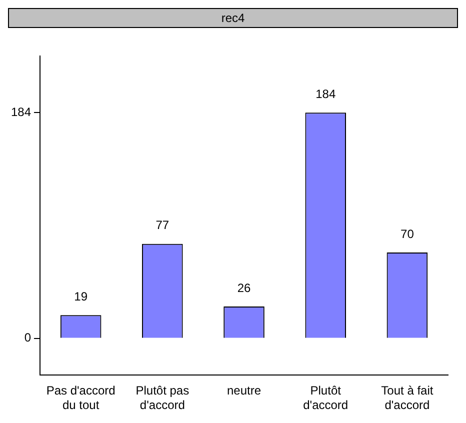  What do you see at coordinates (233, 18) in the screenshot?
I see `chart-title: rec4` at bounding box center [233, 18].